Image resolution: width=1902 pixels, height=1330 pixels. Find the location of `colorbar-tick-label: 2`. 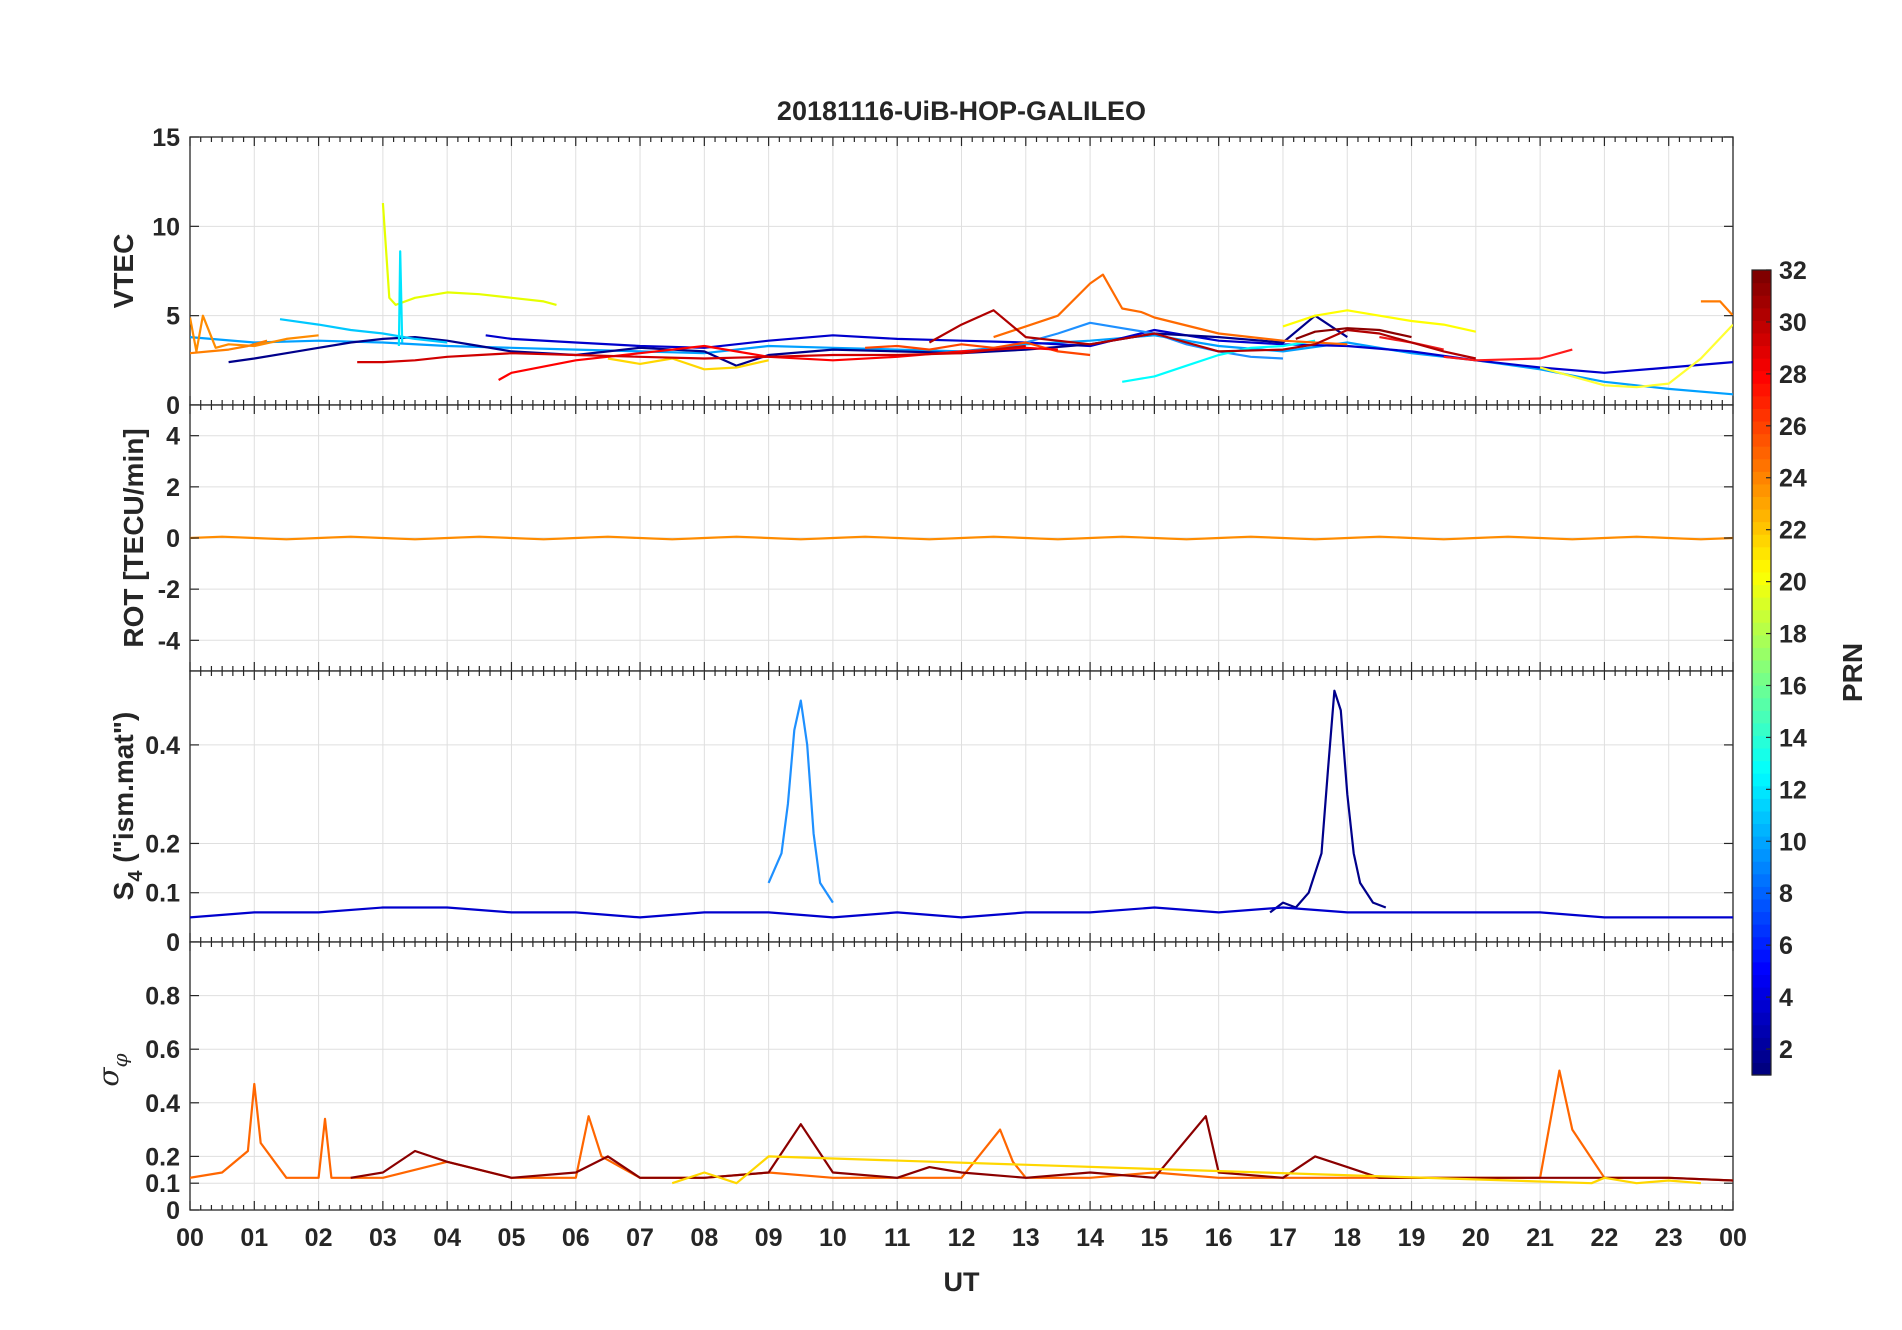

colorbar-tick-label: 2 is located at coordinates (1786, 1050).